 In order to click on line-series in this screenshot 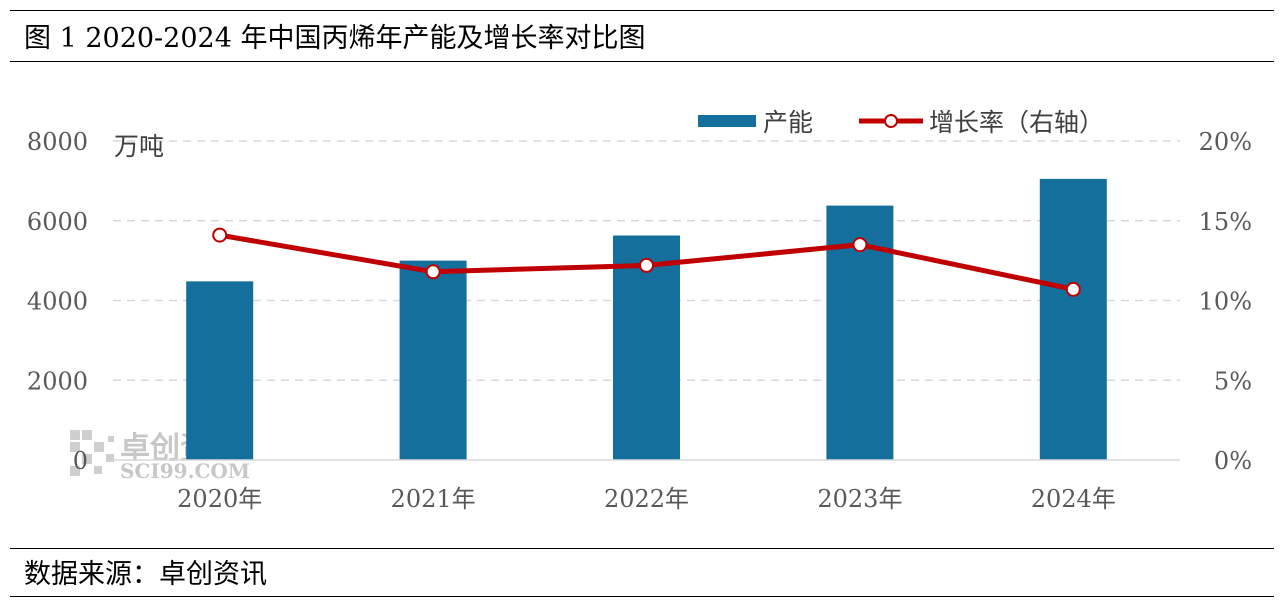, I will do `click(646, 262)`.